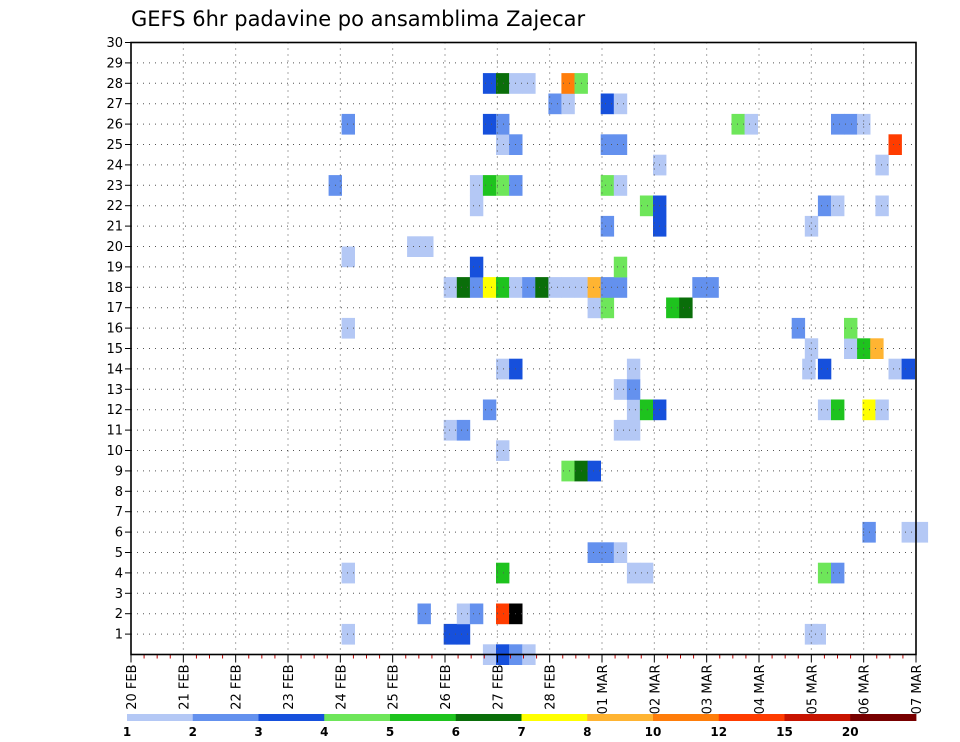 This screenshot has width=960, height=742. I want to click on x-tick-label: 23 FEB, so click(289, 687).